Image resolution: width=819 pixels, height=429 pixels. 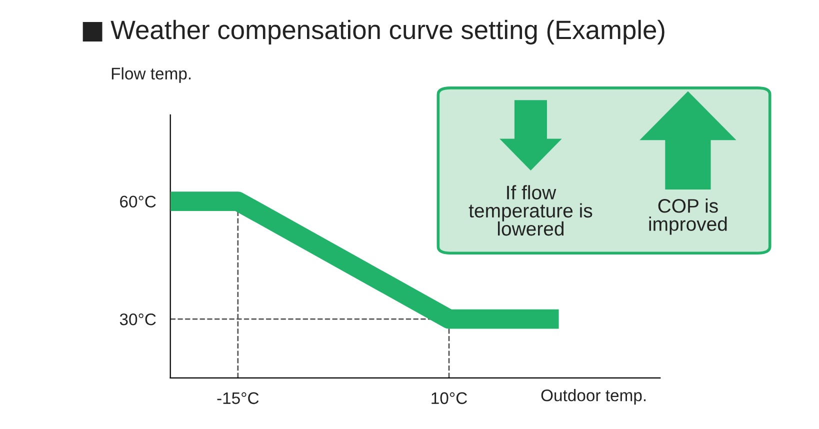 What do you see at coordinates (530, 210) in the screenshot?
I see `annotation: If flow temperature is lowered` at bounding box center [530, 210].